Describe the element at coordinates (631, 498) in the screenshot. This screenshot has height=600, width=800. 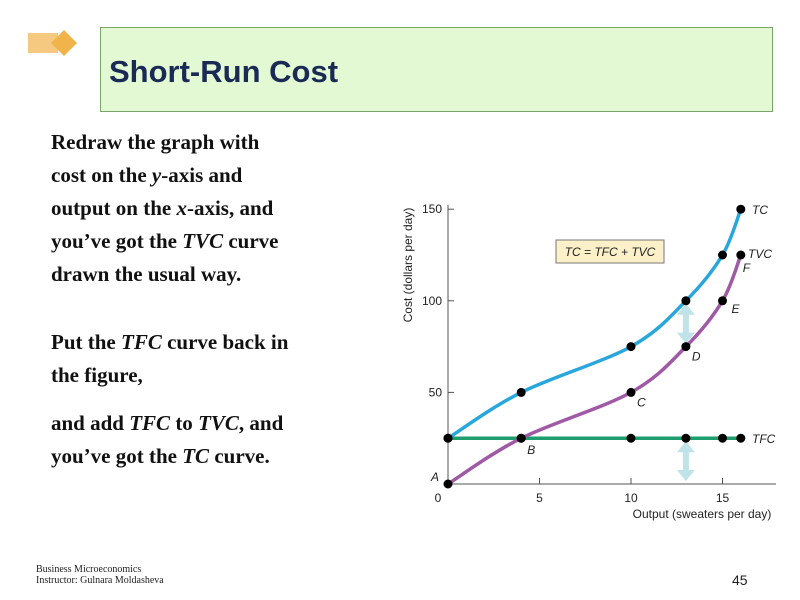
I see `x-tick-label: 10` at that location.